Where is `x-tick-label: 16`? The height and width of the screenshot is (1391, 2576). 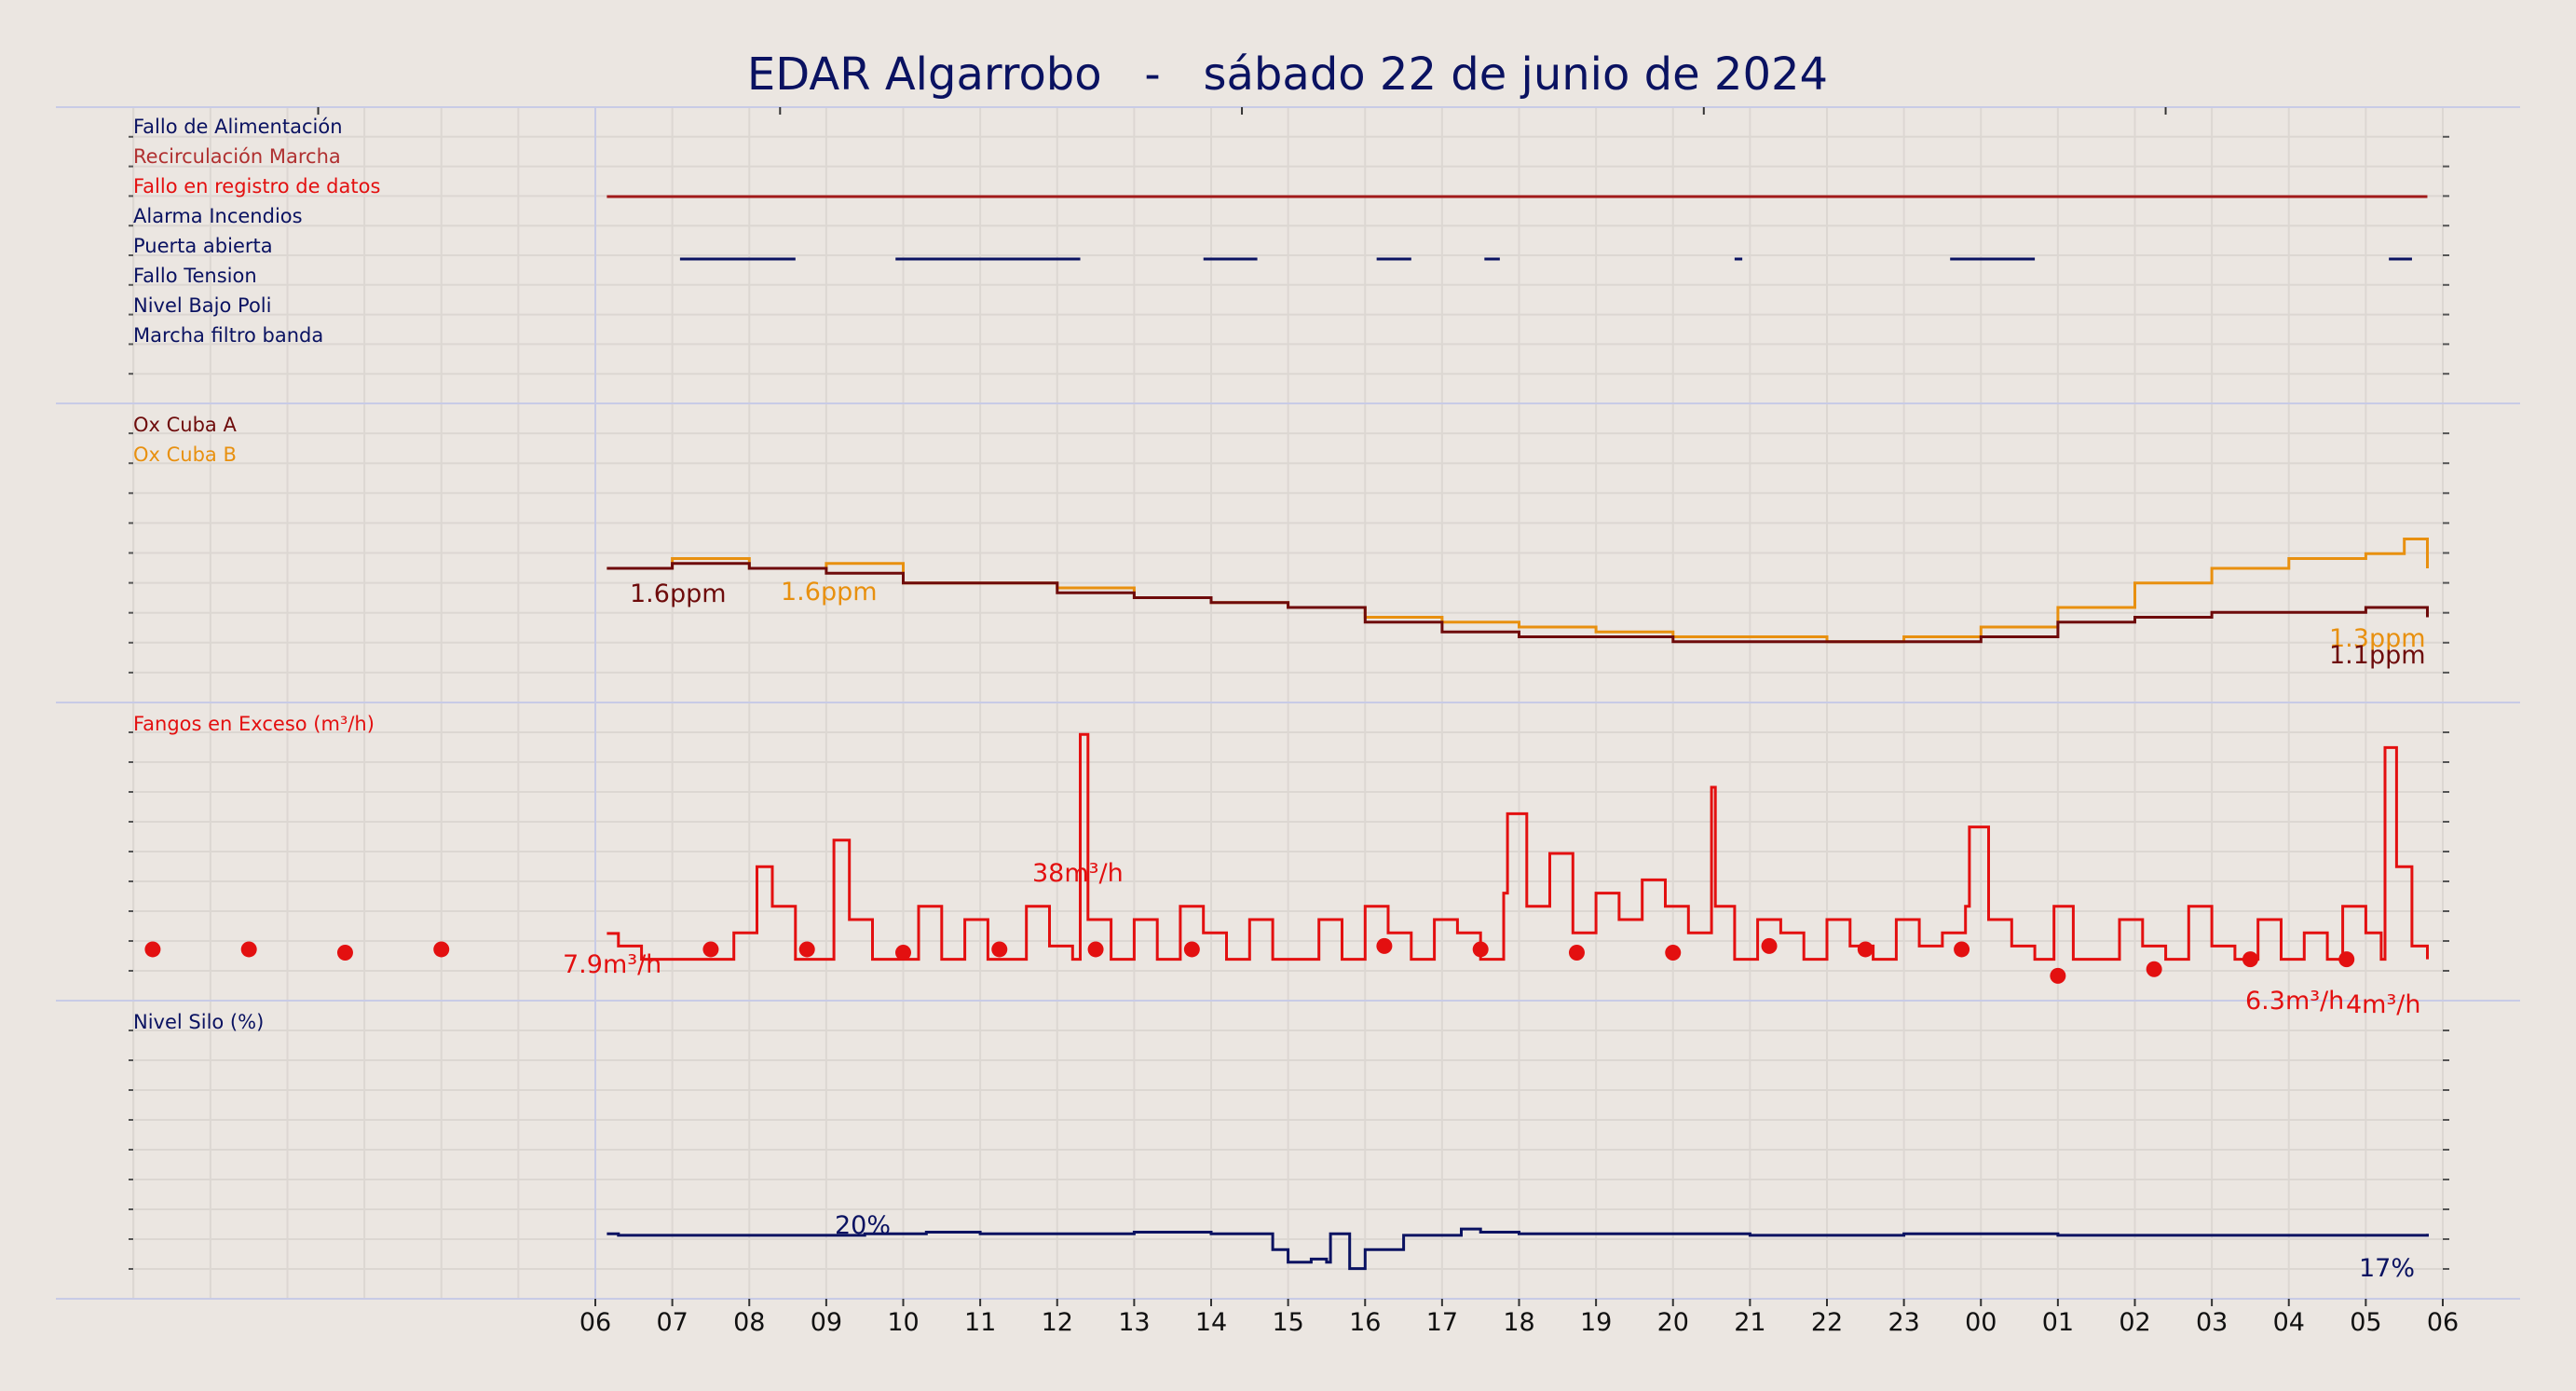 x-tick-label: 16 is located at coordinates (1365, 1322).